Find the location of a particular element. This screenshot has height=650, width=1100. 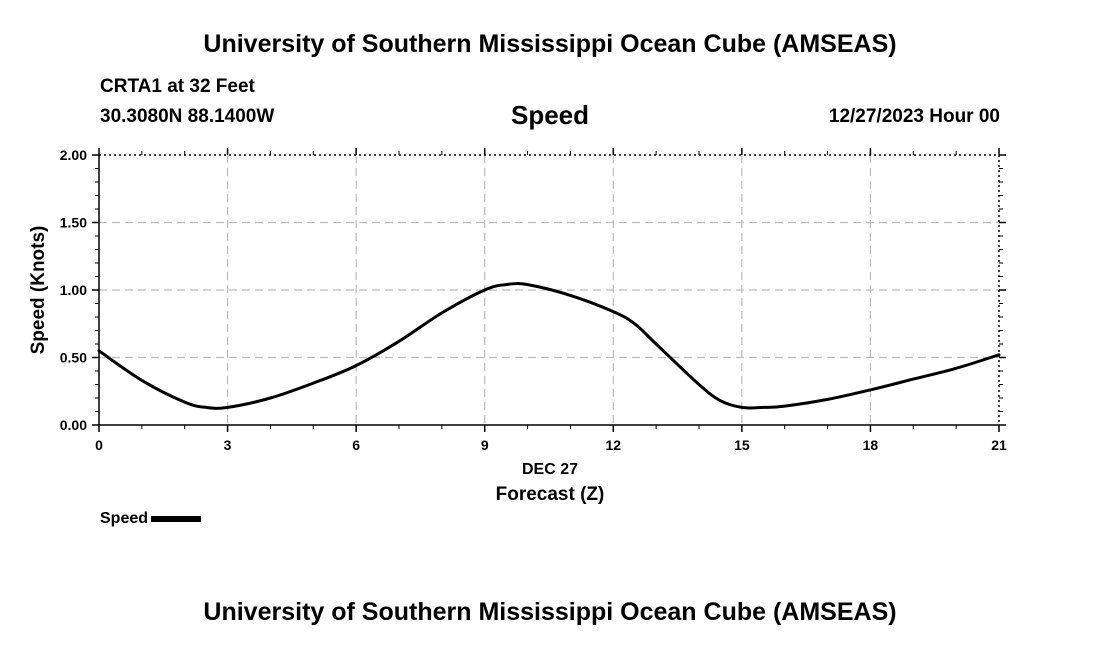

legend-swatch-speed is located at coordinates (176, 519).